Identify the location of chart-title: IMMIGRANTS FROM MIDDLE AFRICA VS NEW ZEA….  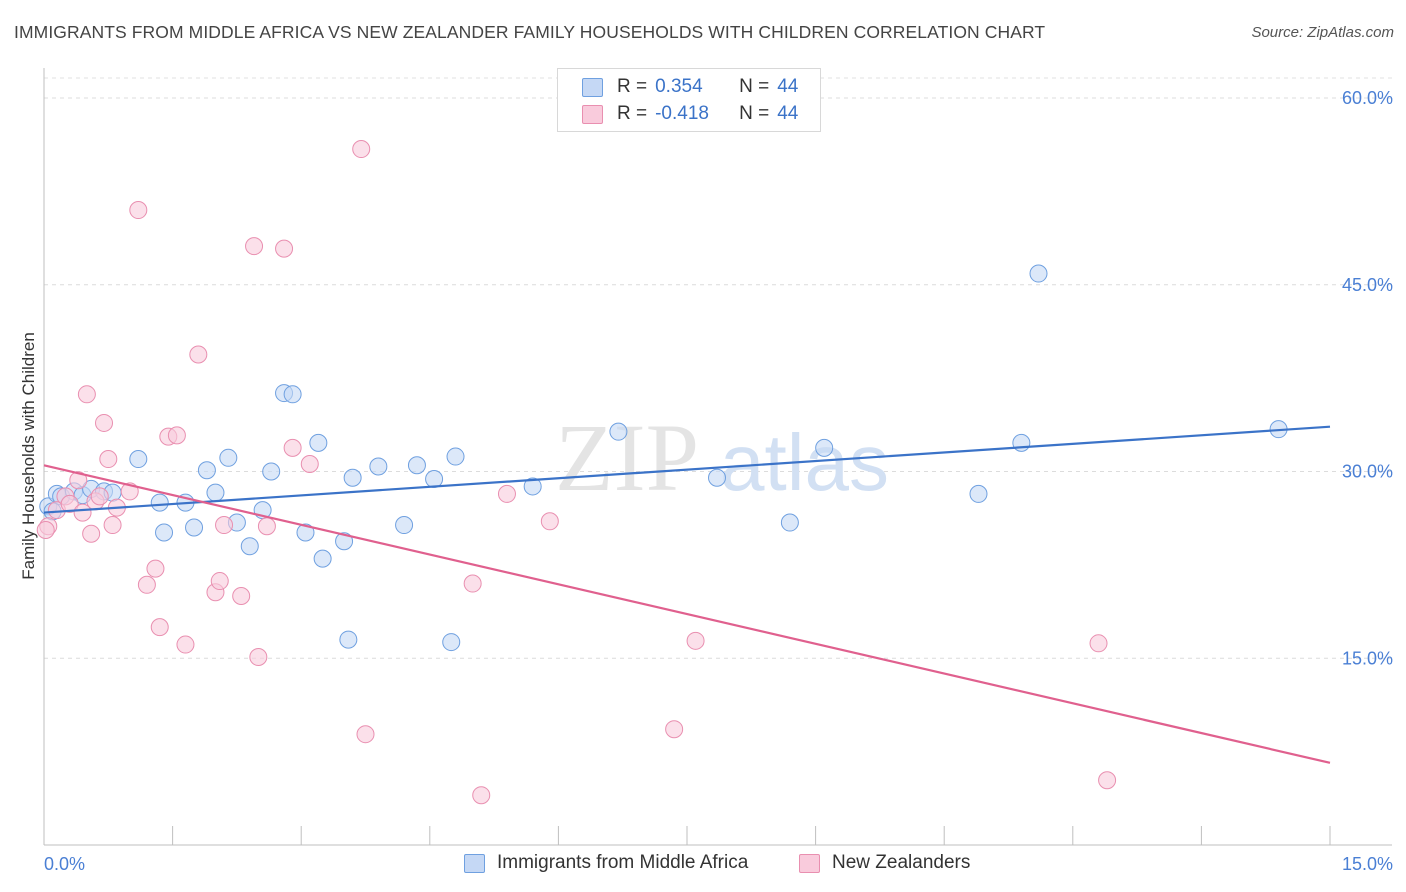
(530, 32).